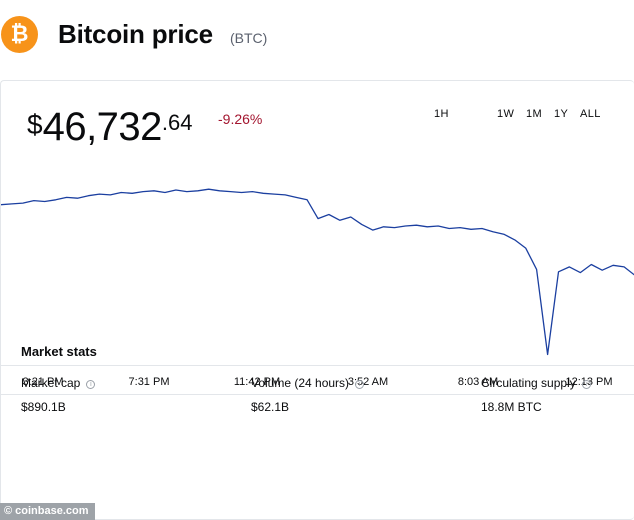 The width and height of the screenshot is (634, 520). What do you see at coordinates (270, 407) in the screenshot?
I see `volume-value: $62.1B` at bounding box center [270, 407].